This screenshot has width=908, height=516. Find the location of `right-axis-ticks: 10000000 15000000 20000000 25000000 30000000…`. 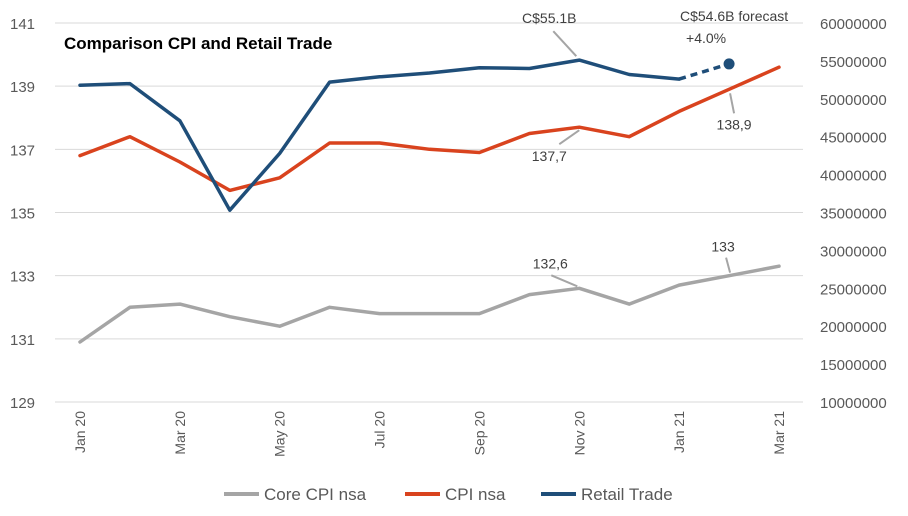

right-axis-ticks: 10000000 15000000 20000000 25000000 30000000… is located at coordinates (853, 214).